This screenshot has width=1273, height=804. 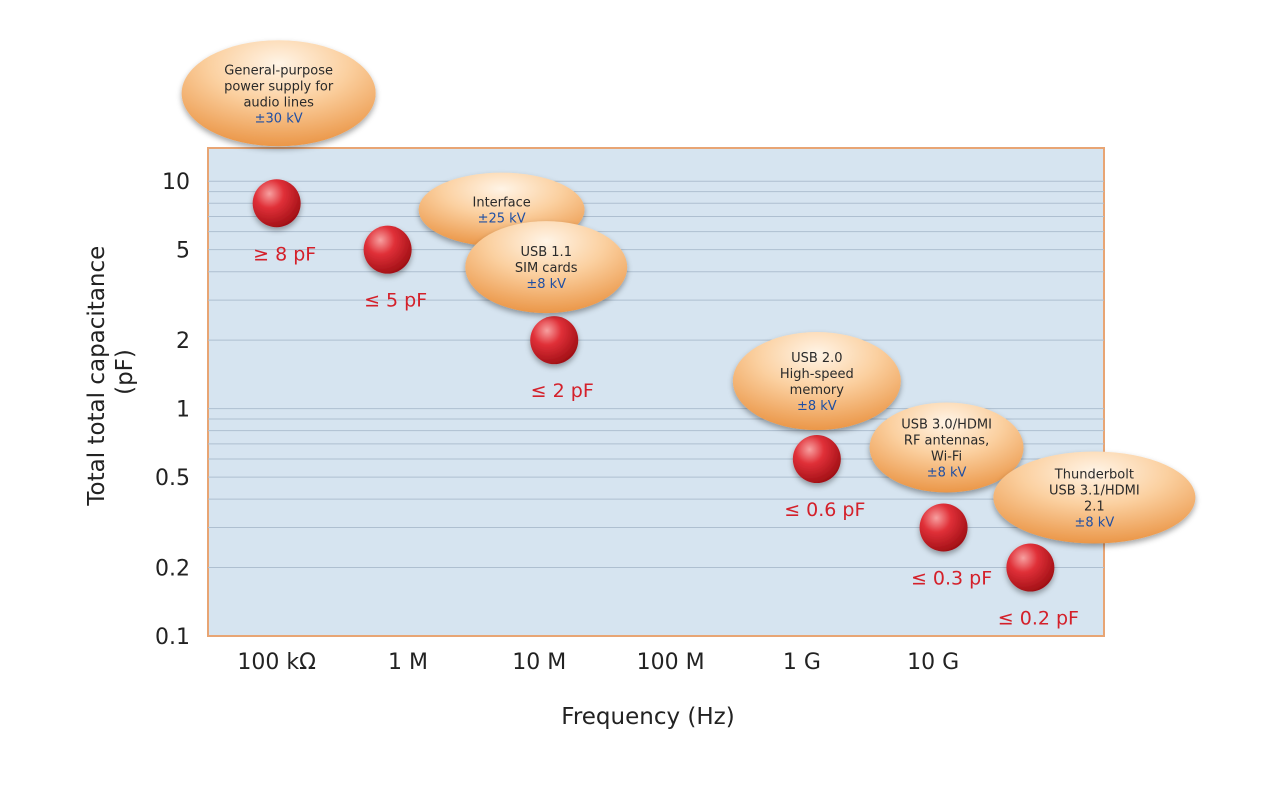 What do you see at coordinates (647, 717) in the screenshot?
I see `x-axis-label: Frequency (Hz)` at bounding box center [647, 717].